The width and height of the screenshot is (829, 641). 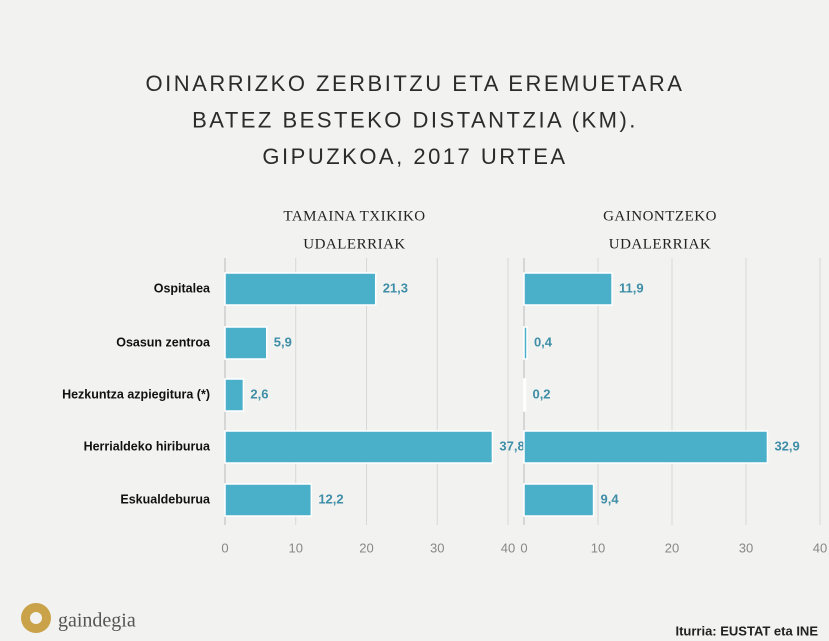 What do you see at coordinates (631, 287) in the screenshot?
I see `value-label: 11,9` at bounding box center [631, 287].